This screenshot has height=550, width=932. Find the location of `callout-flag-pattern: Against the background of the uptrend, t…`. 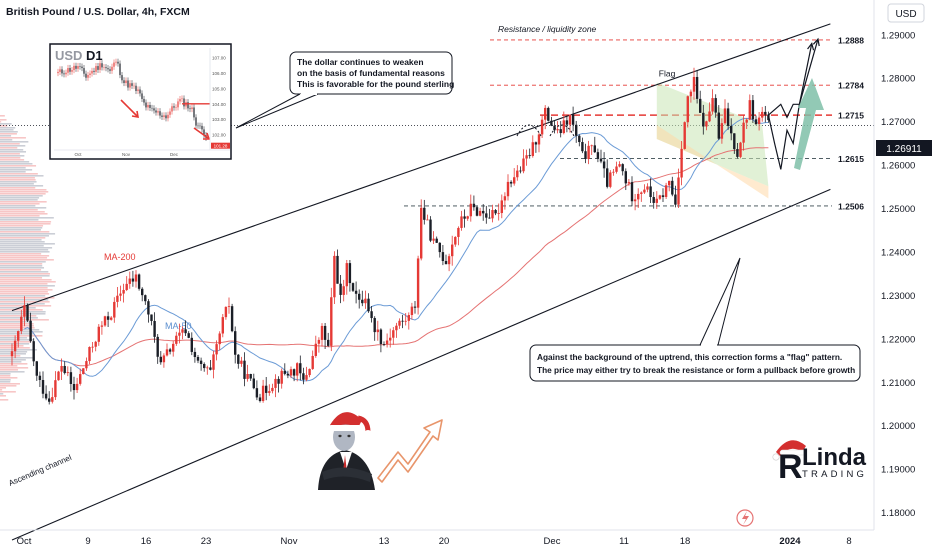

callout-flag-pattern: Against the background of the uptrend, t… is located at coordinates (695, 319).